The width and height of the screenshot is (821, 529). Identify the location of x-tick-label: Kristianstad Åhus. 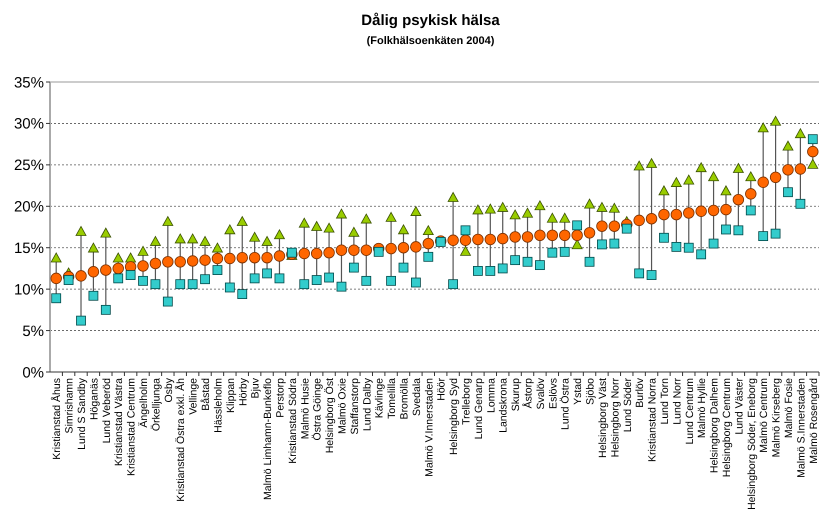
(57, 419).